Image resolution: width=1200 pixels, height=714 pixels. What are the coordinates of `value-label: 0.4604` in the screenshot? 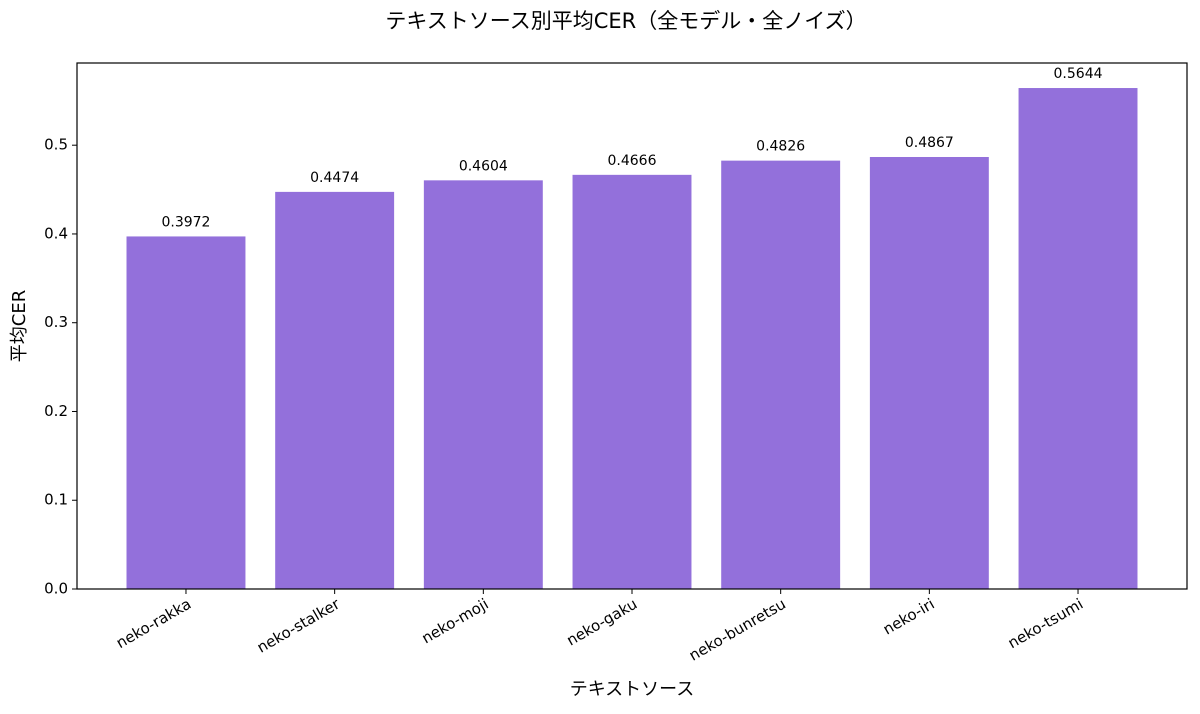 It's located at (483, 166).